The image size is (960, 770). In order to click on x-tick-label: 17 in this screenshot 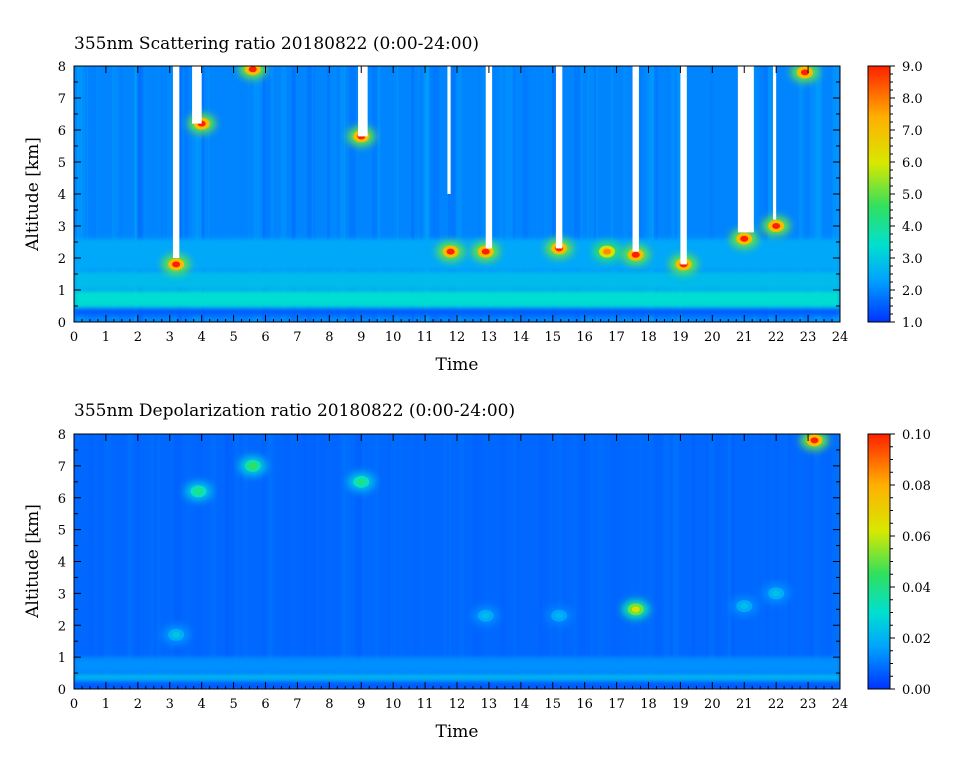, I will do `click(616, 337)`.